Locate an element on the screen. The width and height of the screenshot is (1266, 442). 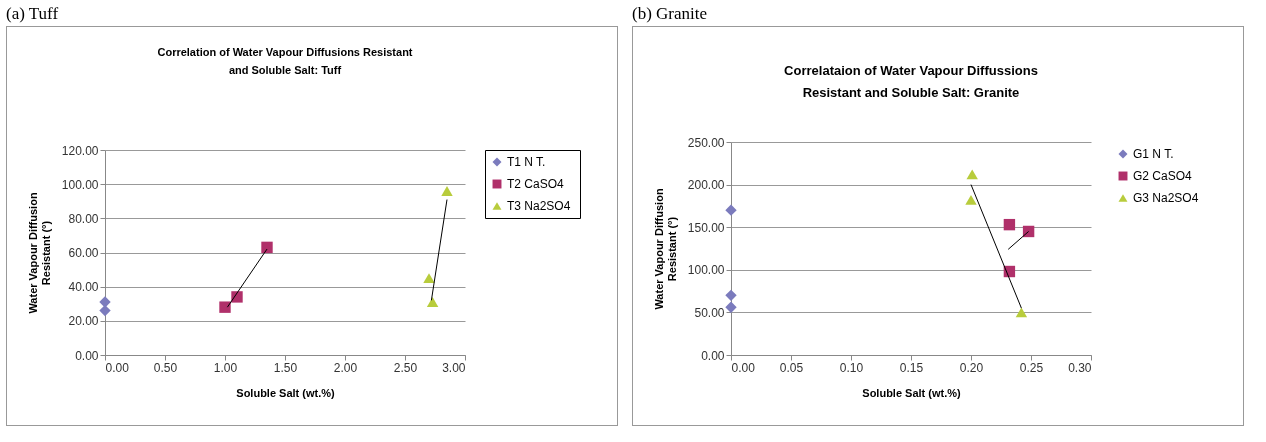
x-tick-label: 2.50 is located at coordinates (405, 367).